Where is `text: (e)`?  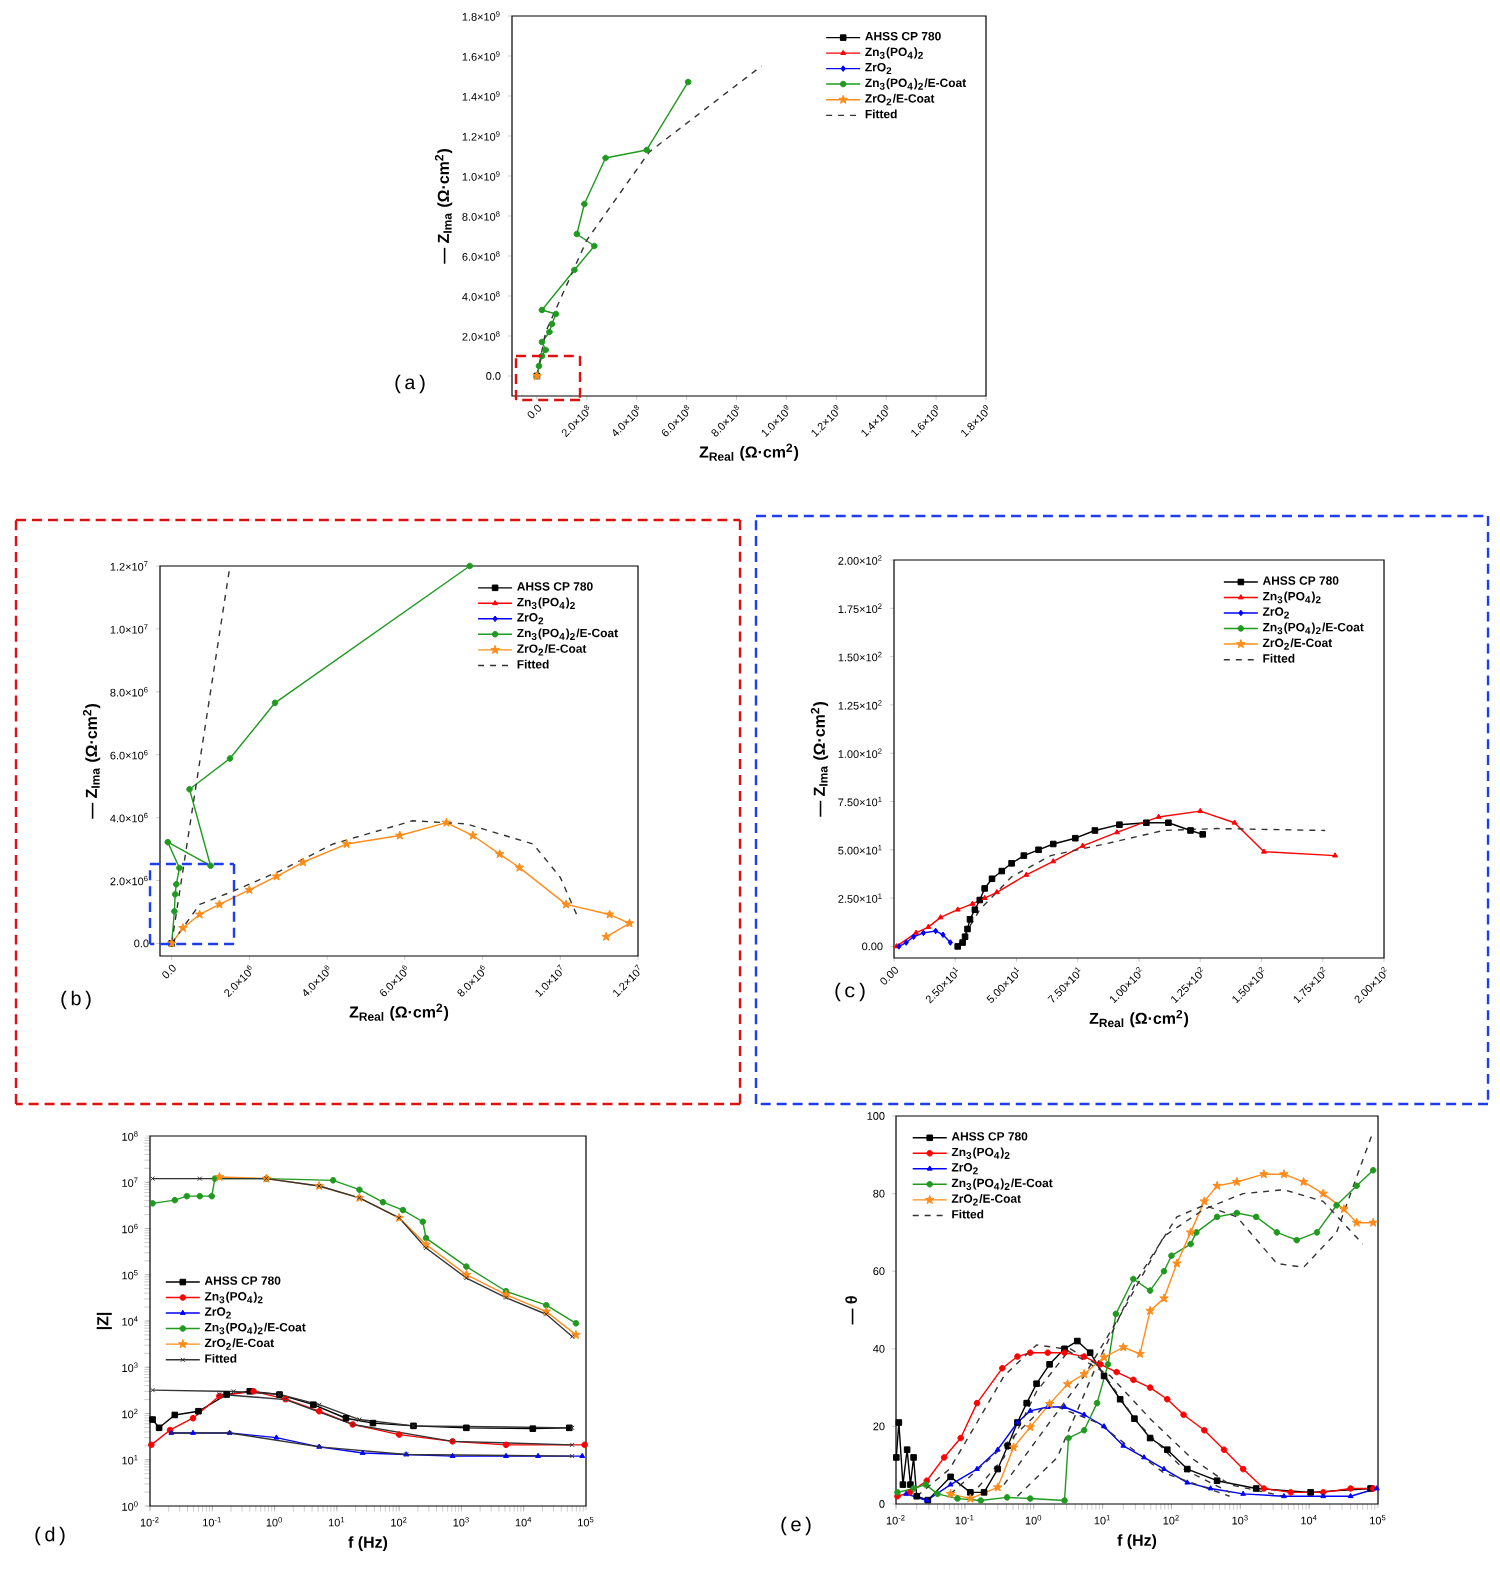
text: (e) is located at coordinates (796, 1526).